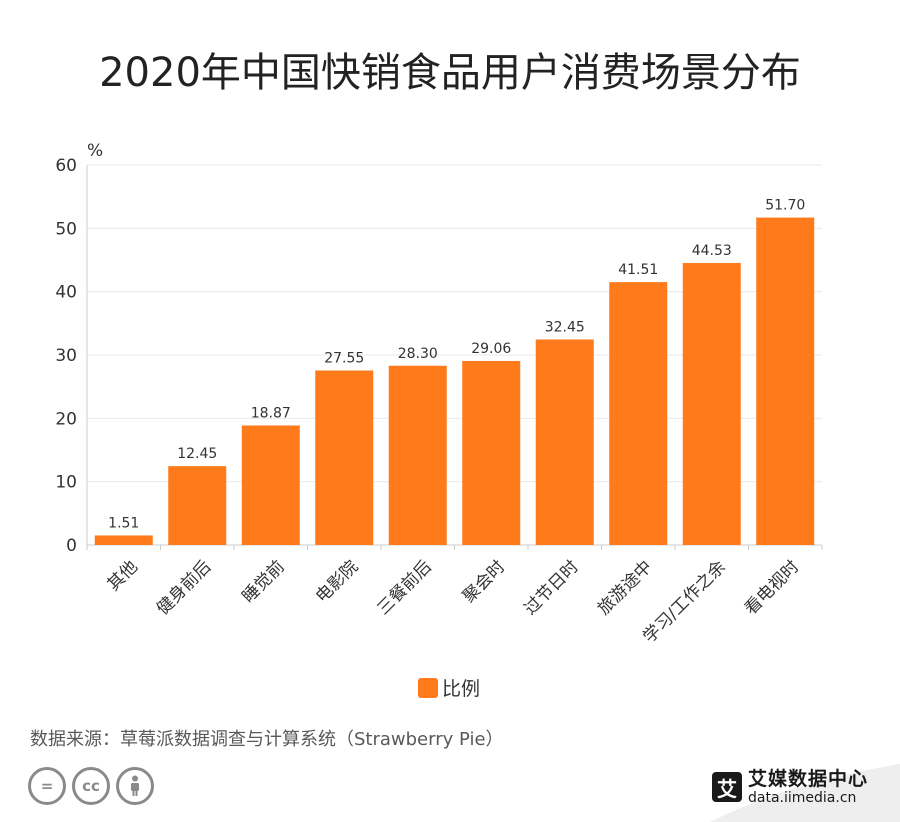 This screenshot has width=900, height=822. What do you see at coordinates (808, 779) in the screenshot?
I see `brand-name: 艾媒数据中心` at bounding box center [808, 779].